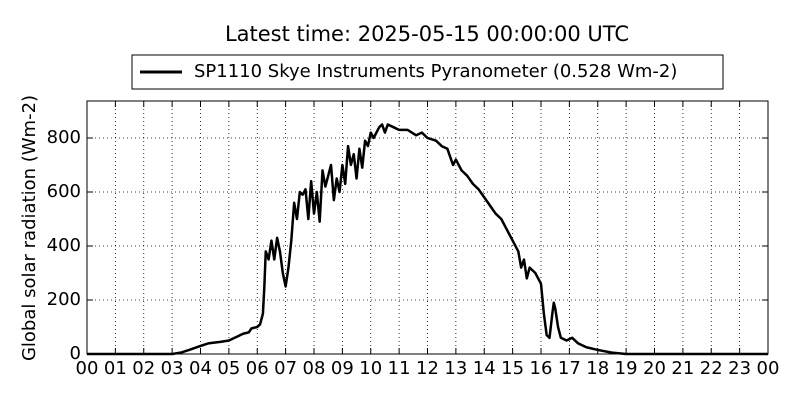 The height and width of the screenshot is (400, 800). What do you see at coordinates (427, 34) in the screenshot?
I see `chart-title: Latest time: 2025-05-15 00:00:00 UTC` at bounding box center [427, 34].